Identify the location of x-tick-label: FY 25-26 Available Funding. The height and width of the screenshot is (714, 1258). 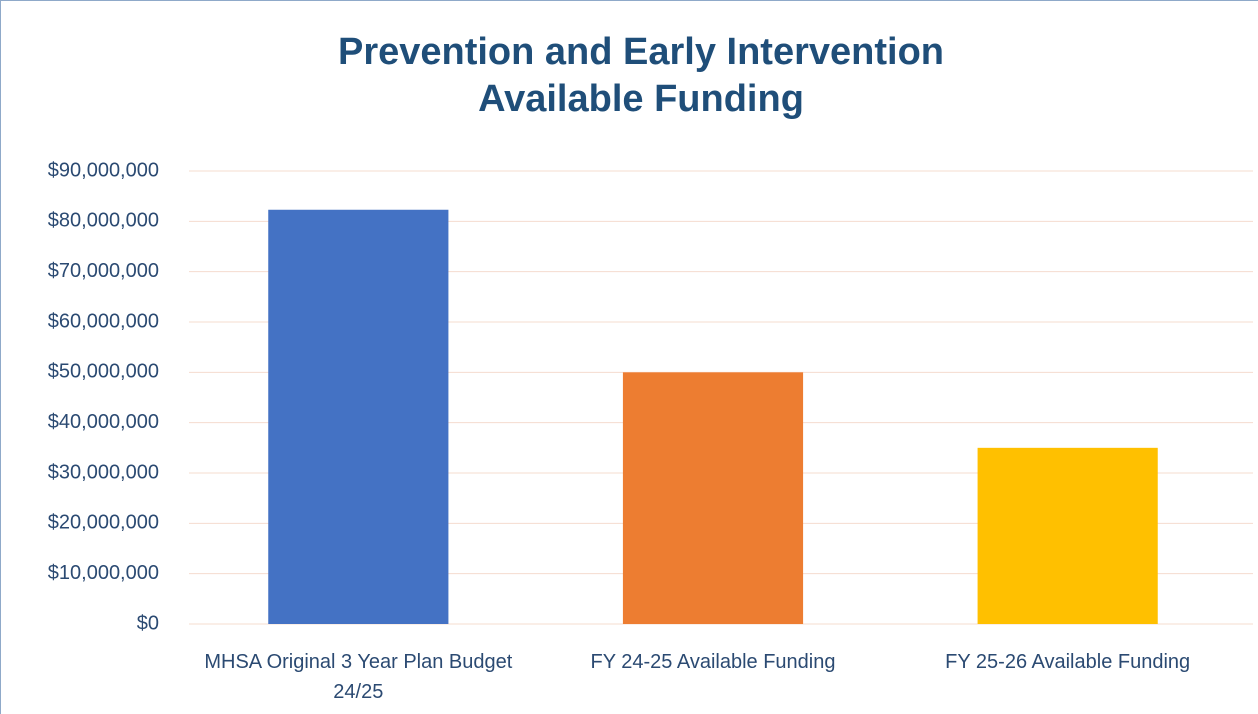
(1068, 662).